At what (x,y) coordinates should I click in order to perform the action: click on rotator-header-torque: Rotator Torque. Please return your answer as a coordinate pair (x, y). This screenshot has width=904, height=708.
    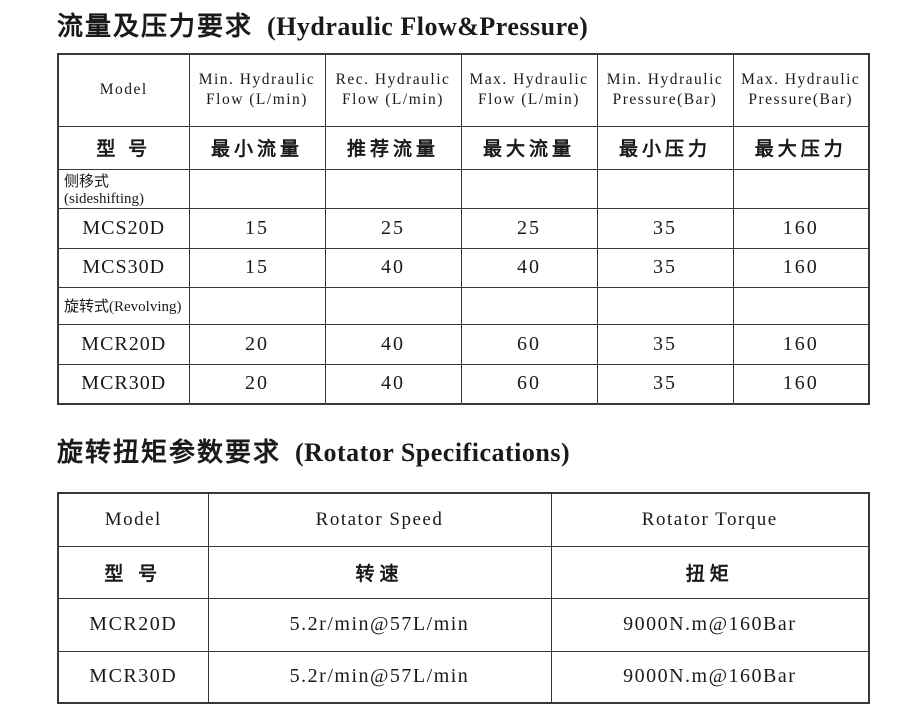
    Looking at the image, I should click on (710, 519).